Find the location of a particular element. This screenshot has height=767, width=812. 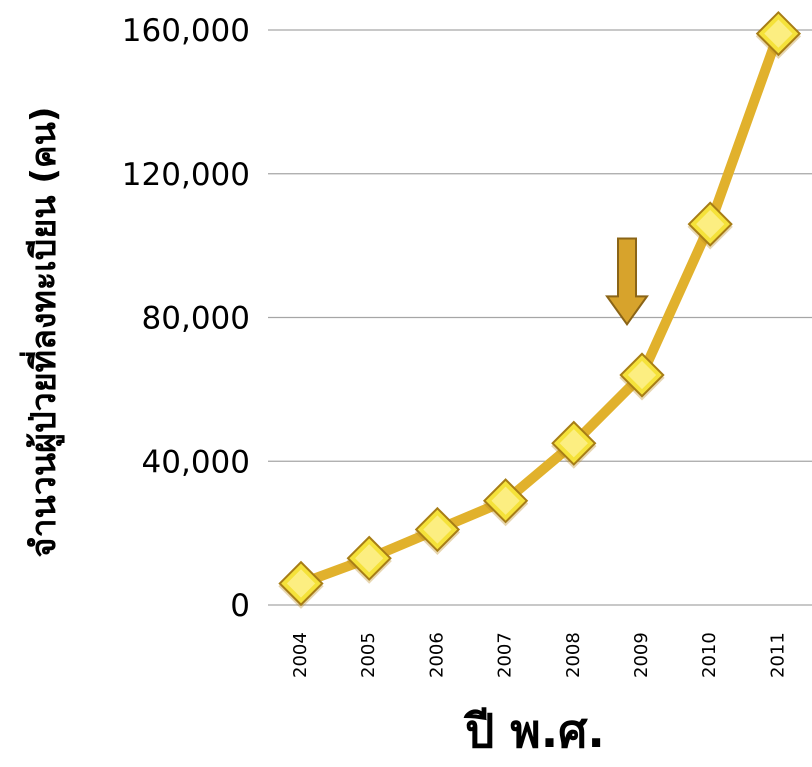

x-tick-label: 2005 is located at coordinates (368, 655).